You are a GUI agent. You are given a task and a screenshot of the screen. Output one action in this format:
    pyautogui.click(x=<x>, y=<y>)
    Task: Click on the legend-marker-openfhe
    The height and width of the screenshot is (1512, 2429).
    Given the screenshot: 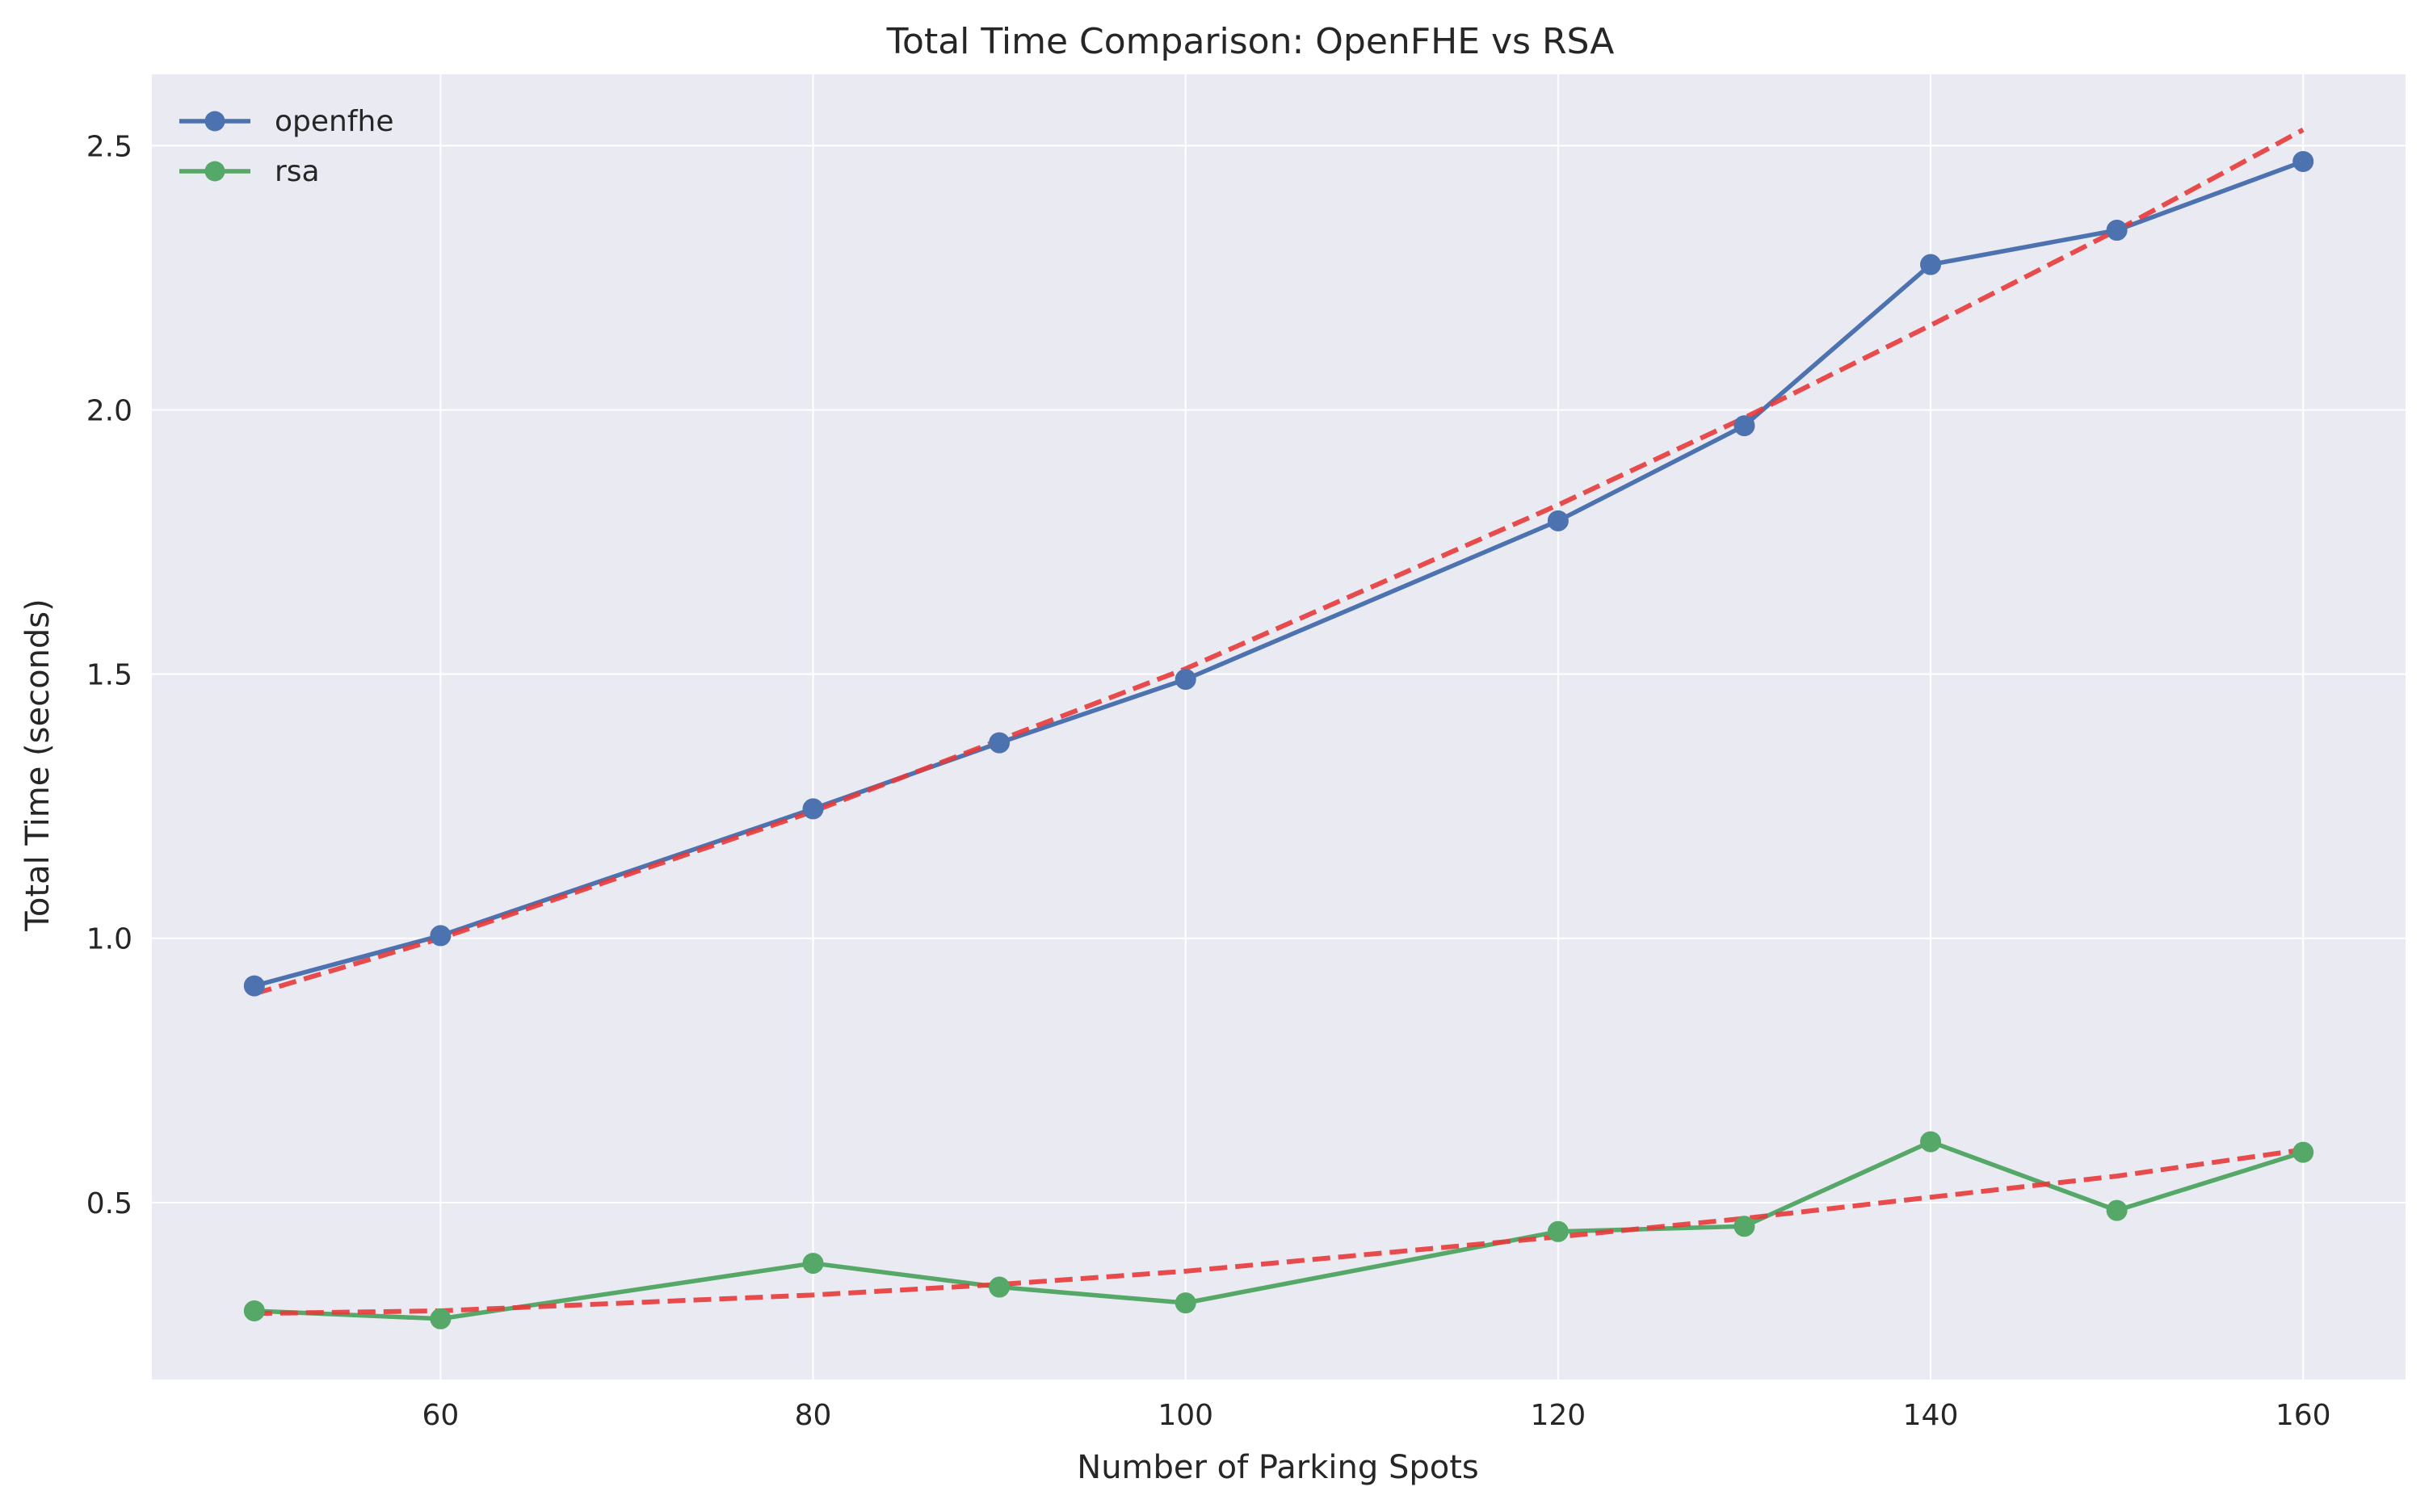 What is the action you would take?
    pyautogui.click(x=215, y=122)
    